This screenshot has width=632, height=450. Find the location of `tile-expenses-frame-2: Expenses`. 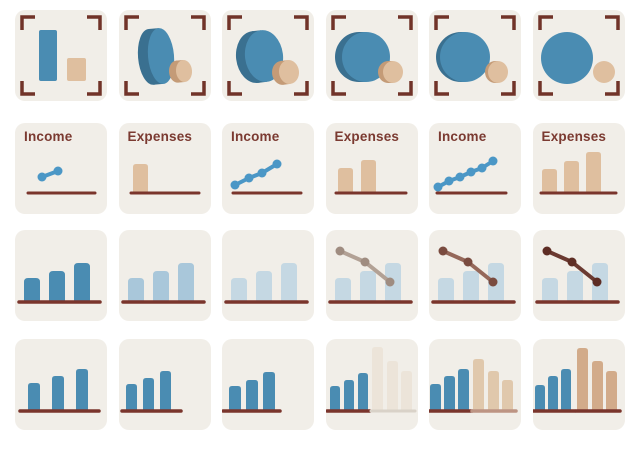

tile-expenses-frame-2: Expenses is located at coordinates (371, 168).